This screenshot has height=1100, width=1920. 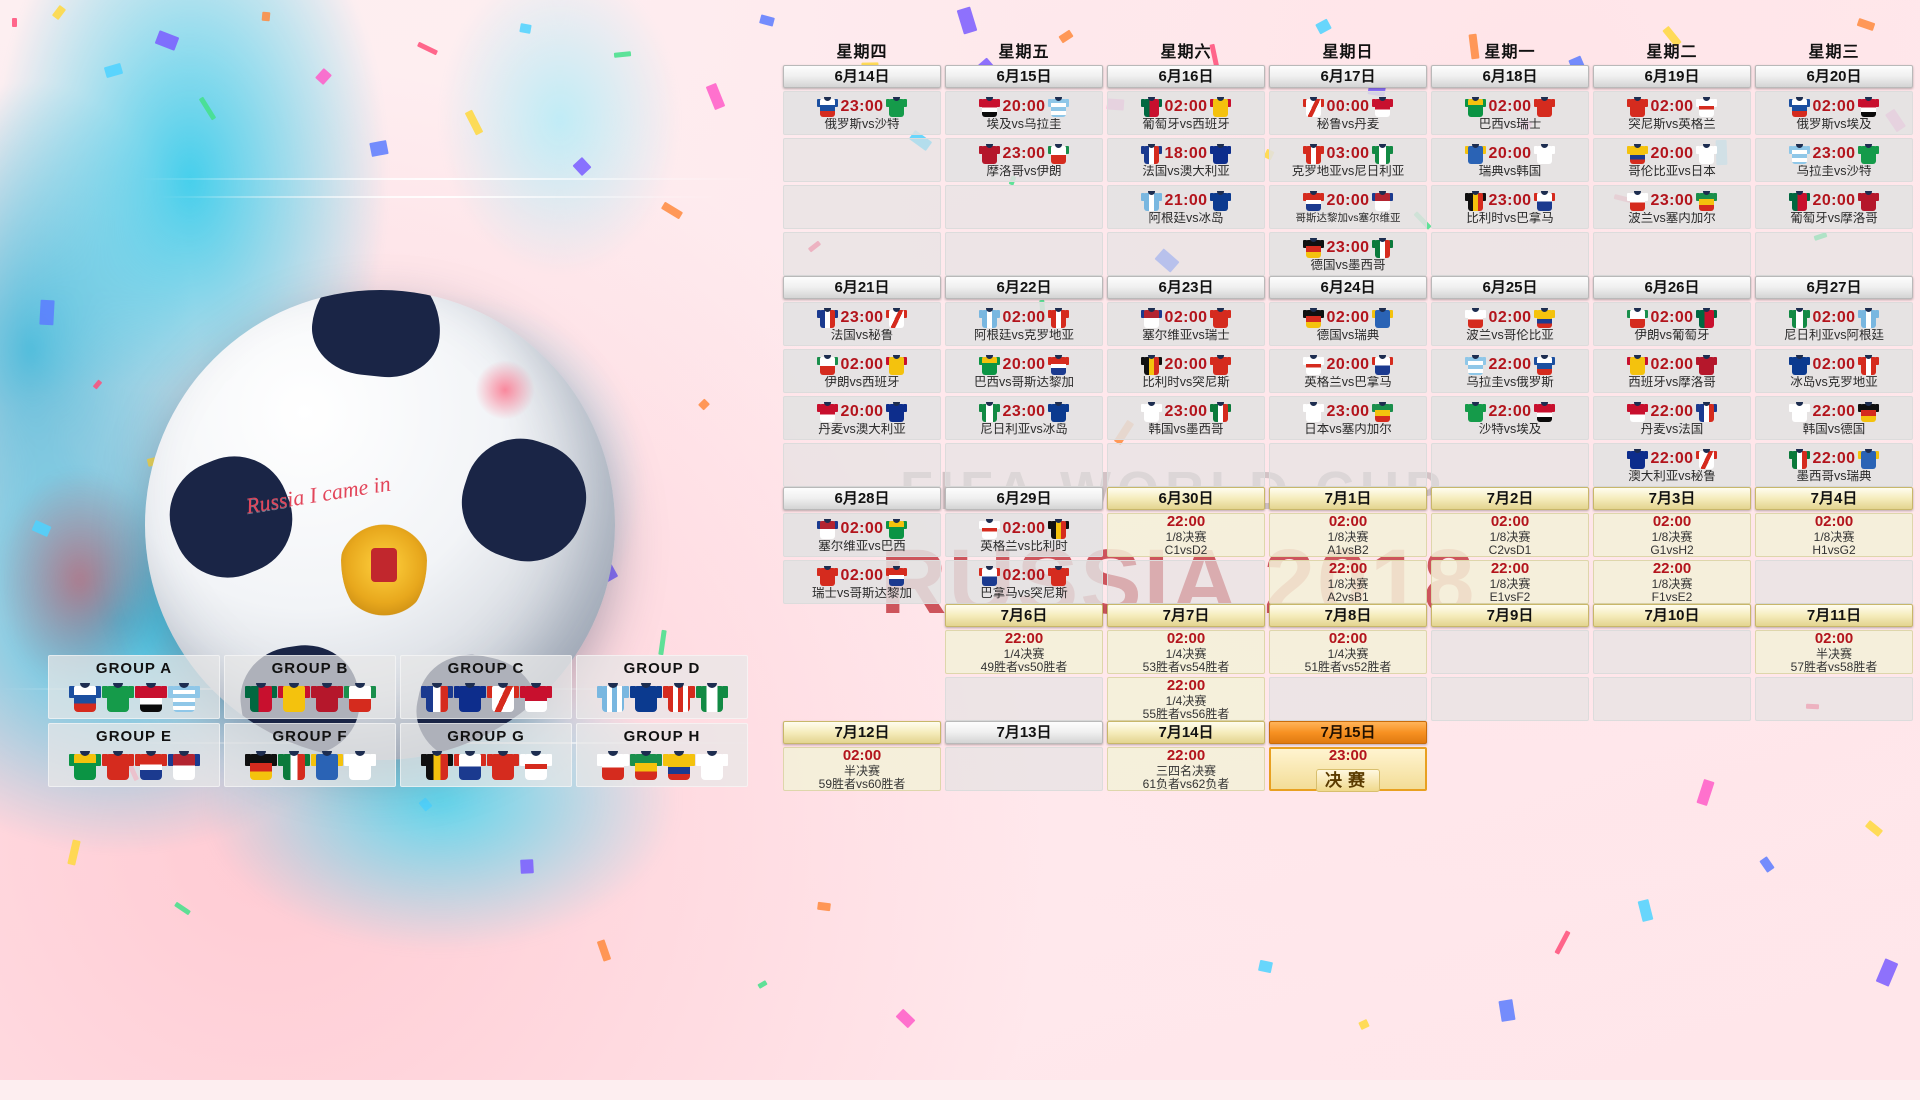 What do you see at coordinates (1672, 615) in the screenshot?
I see `date-header: 7月10日` at bounding box center [1672, 615].